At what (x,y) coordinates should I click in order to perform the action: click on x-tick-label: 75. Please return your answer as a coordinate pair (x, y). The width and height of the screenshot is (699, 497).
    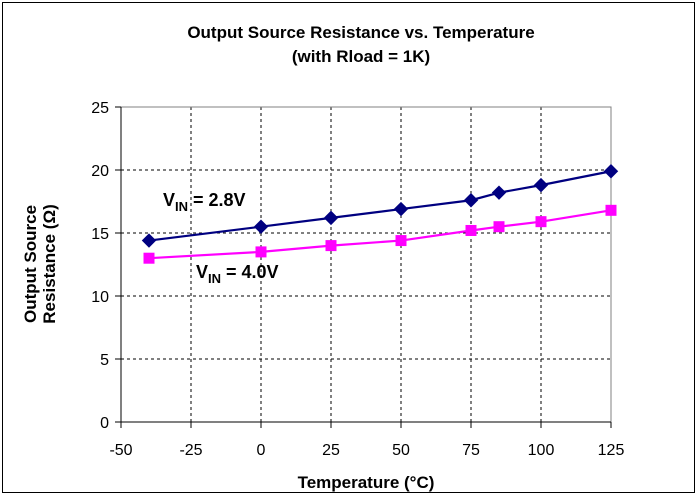
    Looking at the image, I should click on (471, 450).